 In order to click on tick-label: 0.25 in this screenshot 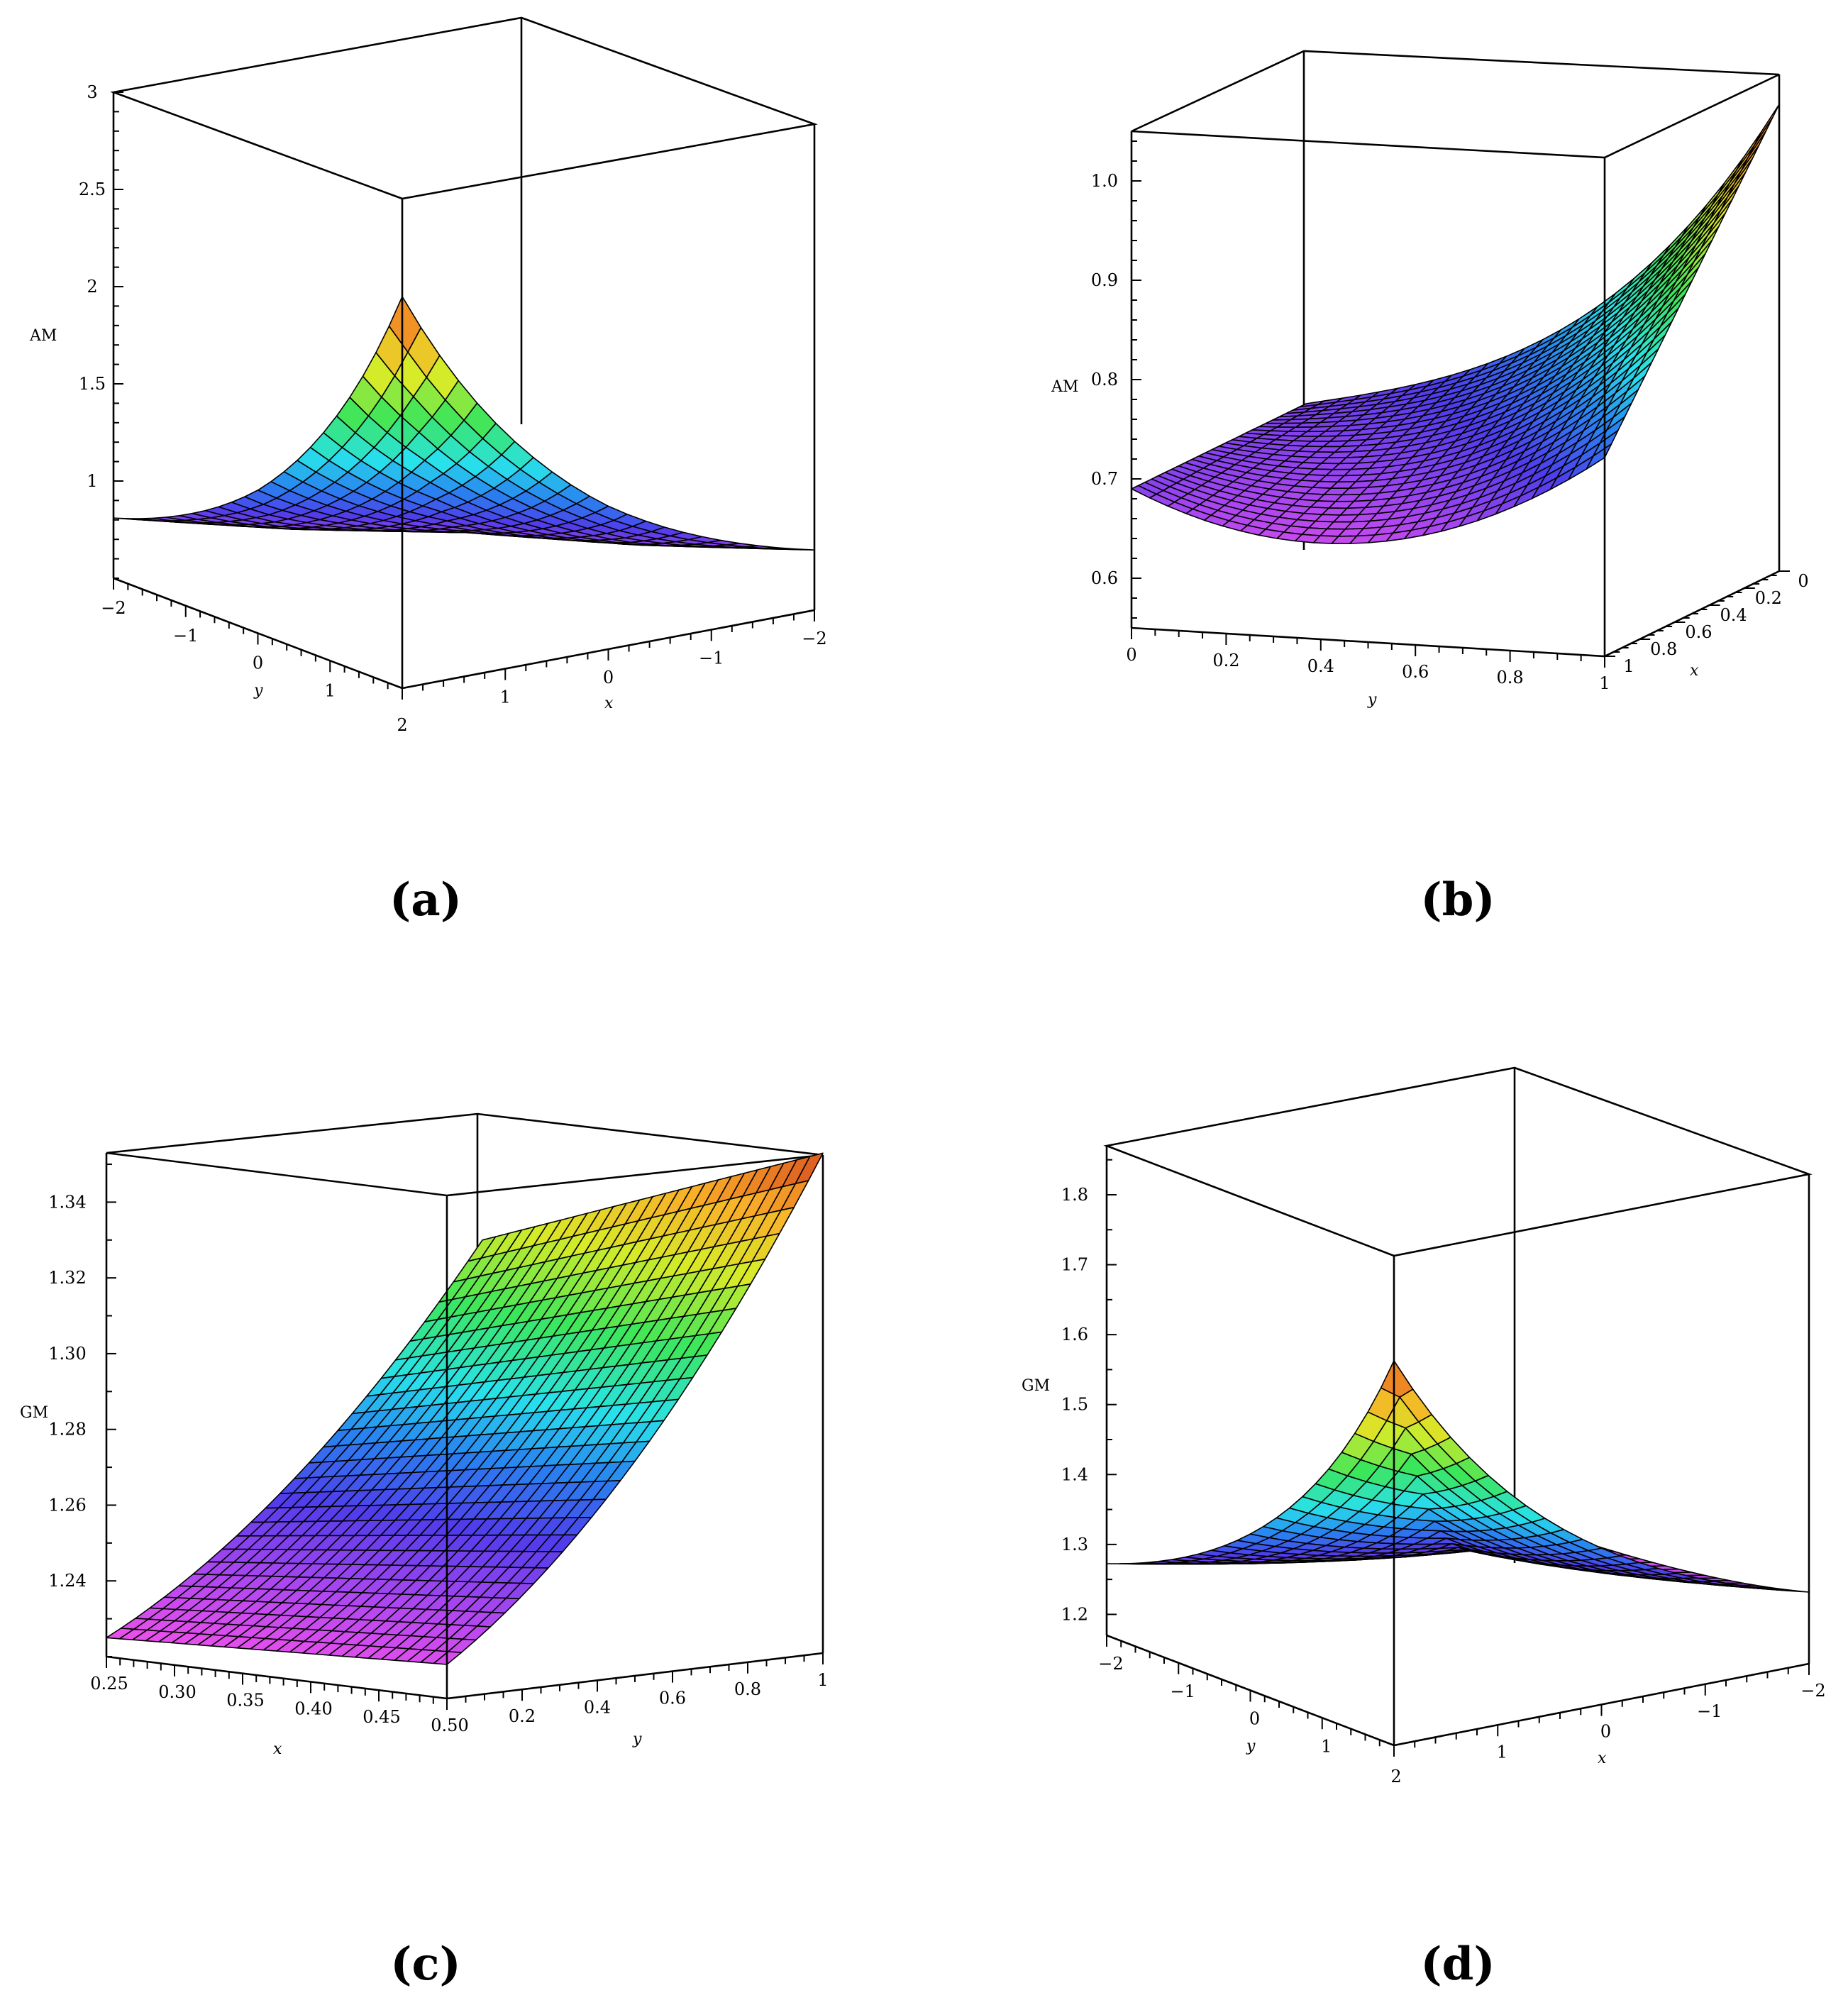, I will do `click(109, 1684)`.